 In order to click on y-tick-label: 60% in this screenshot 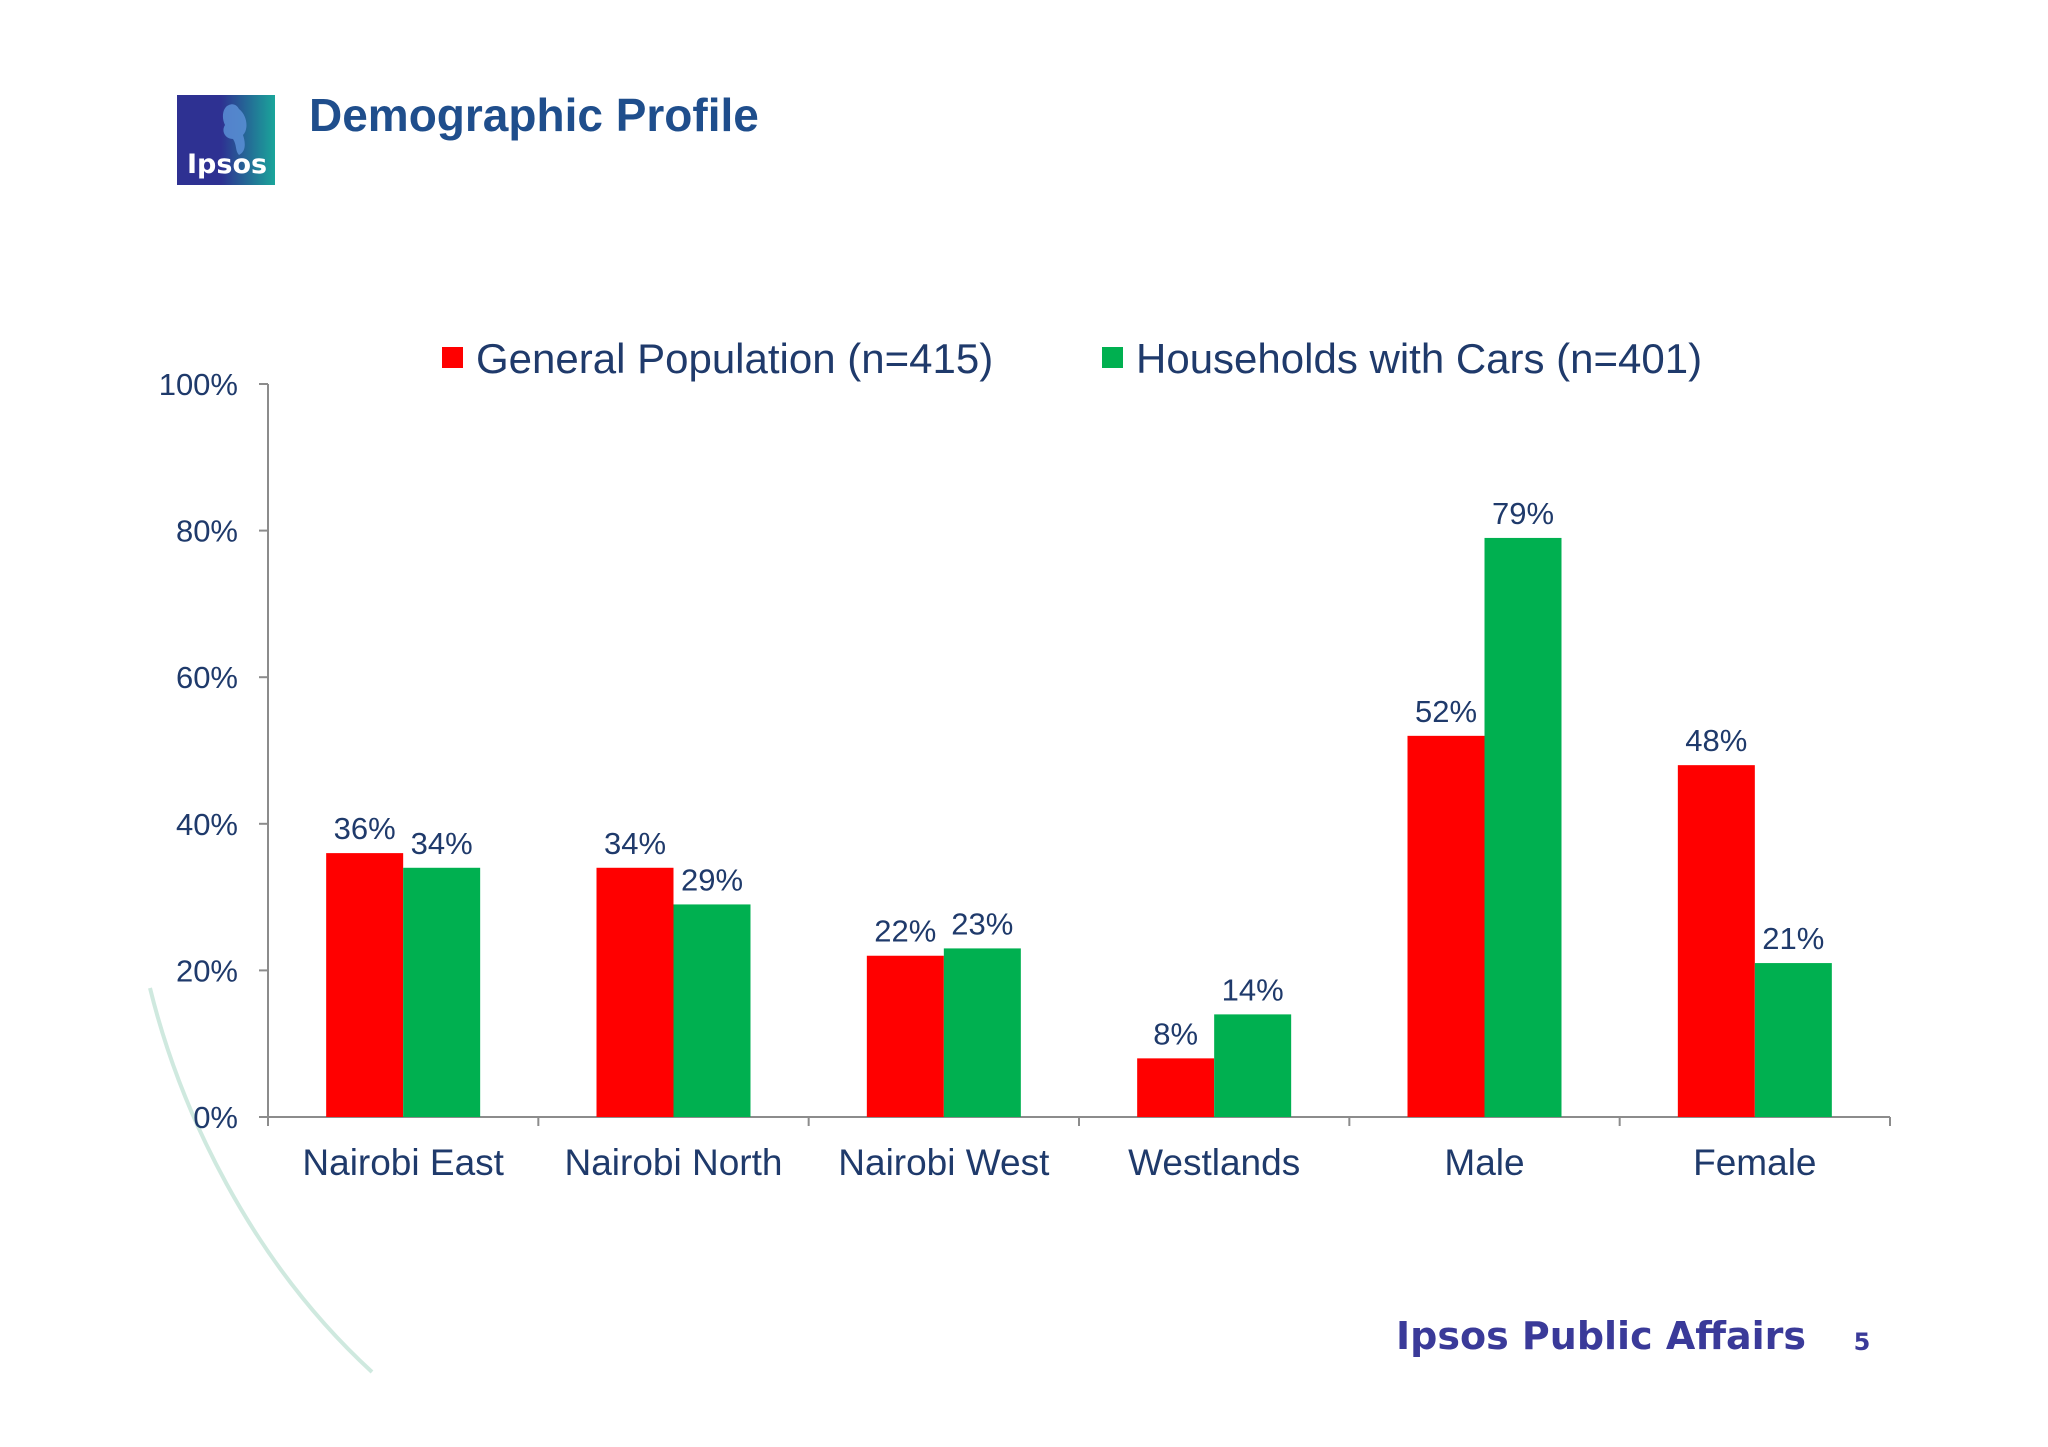, I will do `click(207, 677)`.